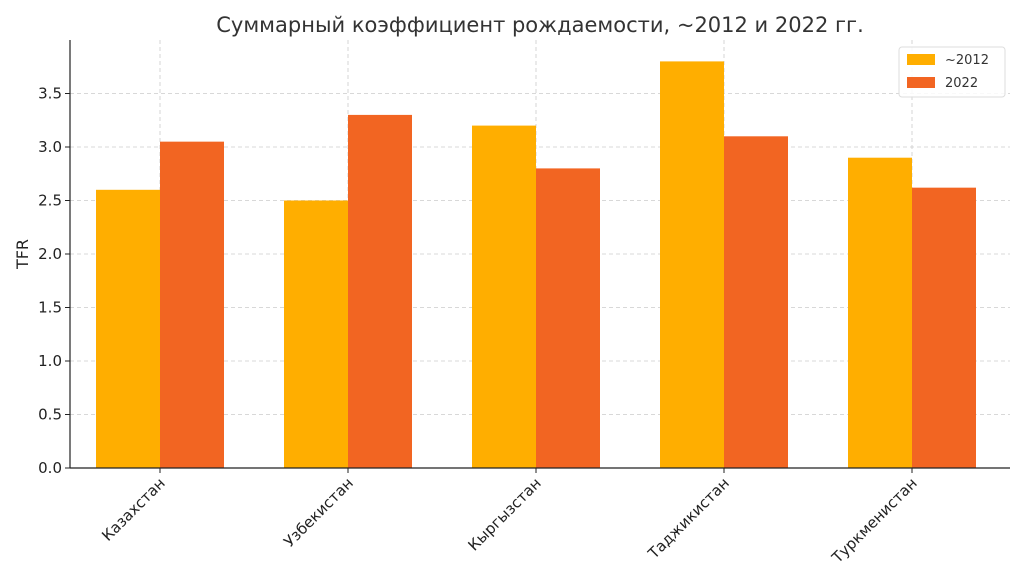 The width and height of the screenshot is (1024, 578). Describe the element at coordinates (50, 94) in the screenshot. I see `y-tick-label: 3.5` at that location.